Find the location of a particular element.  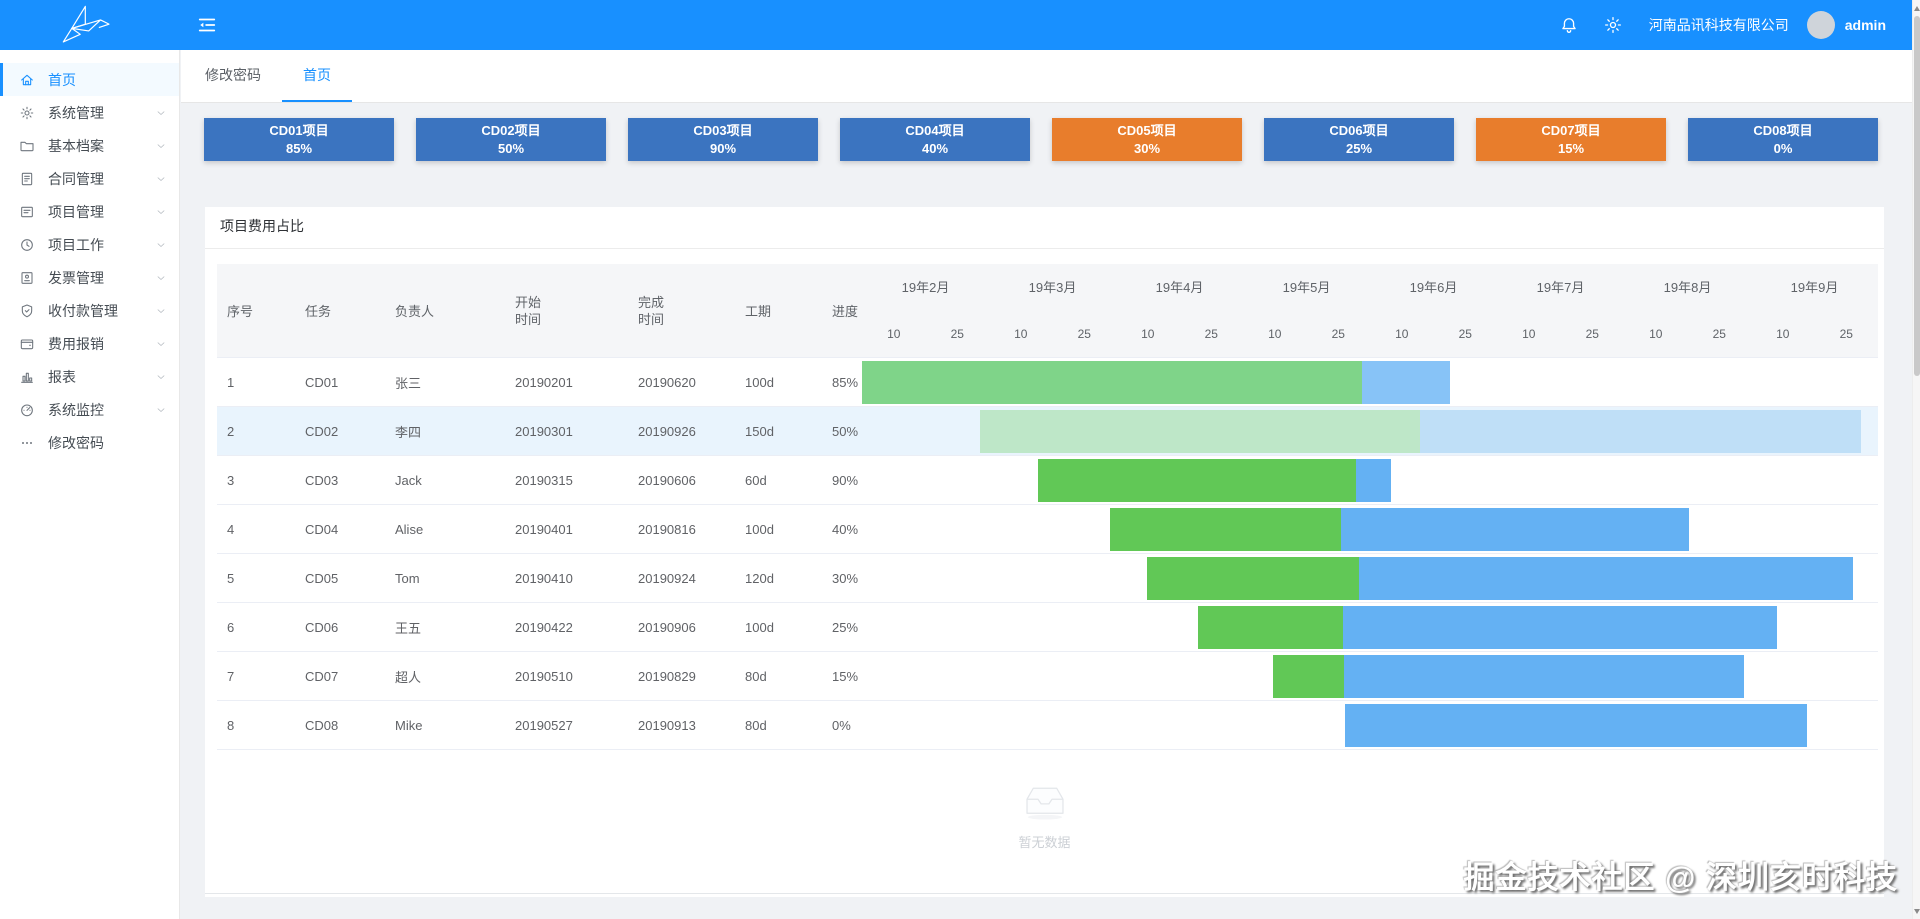

sidebar-item-change-password: 修改密码 is located at coordinates (89, 442).